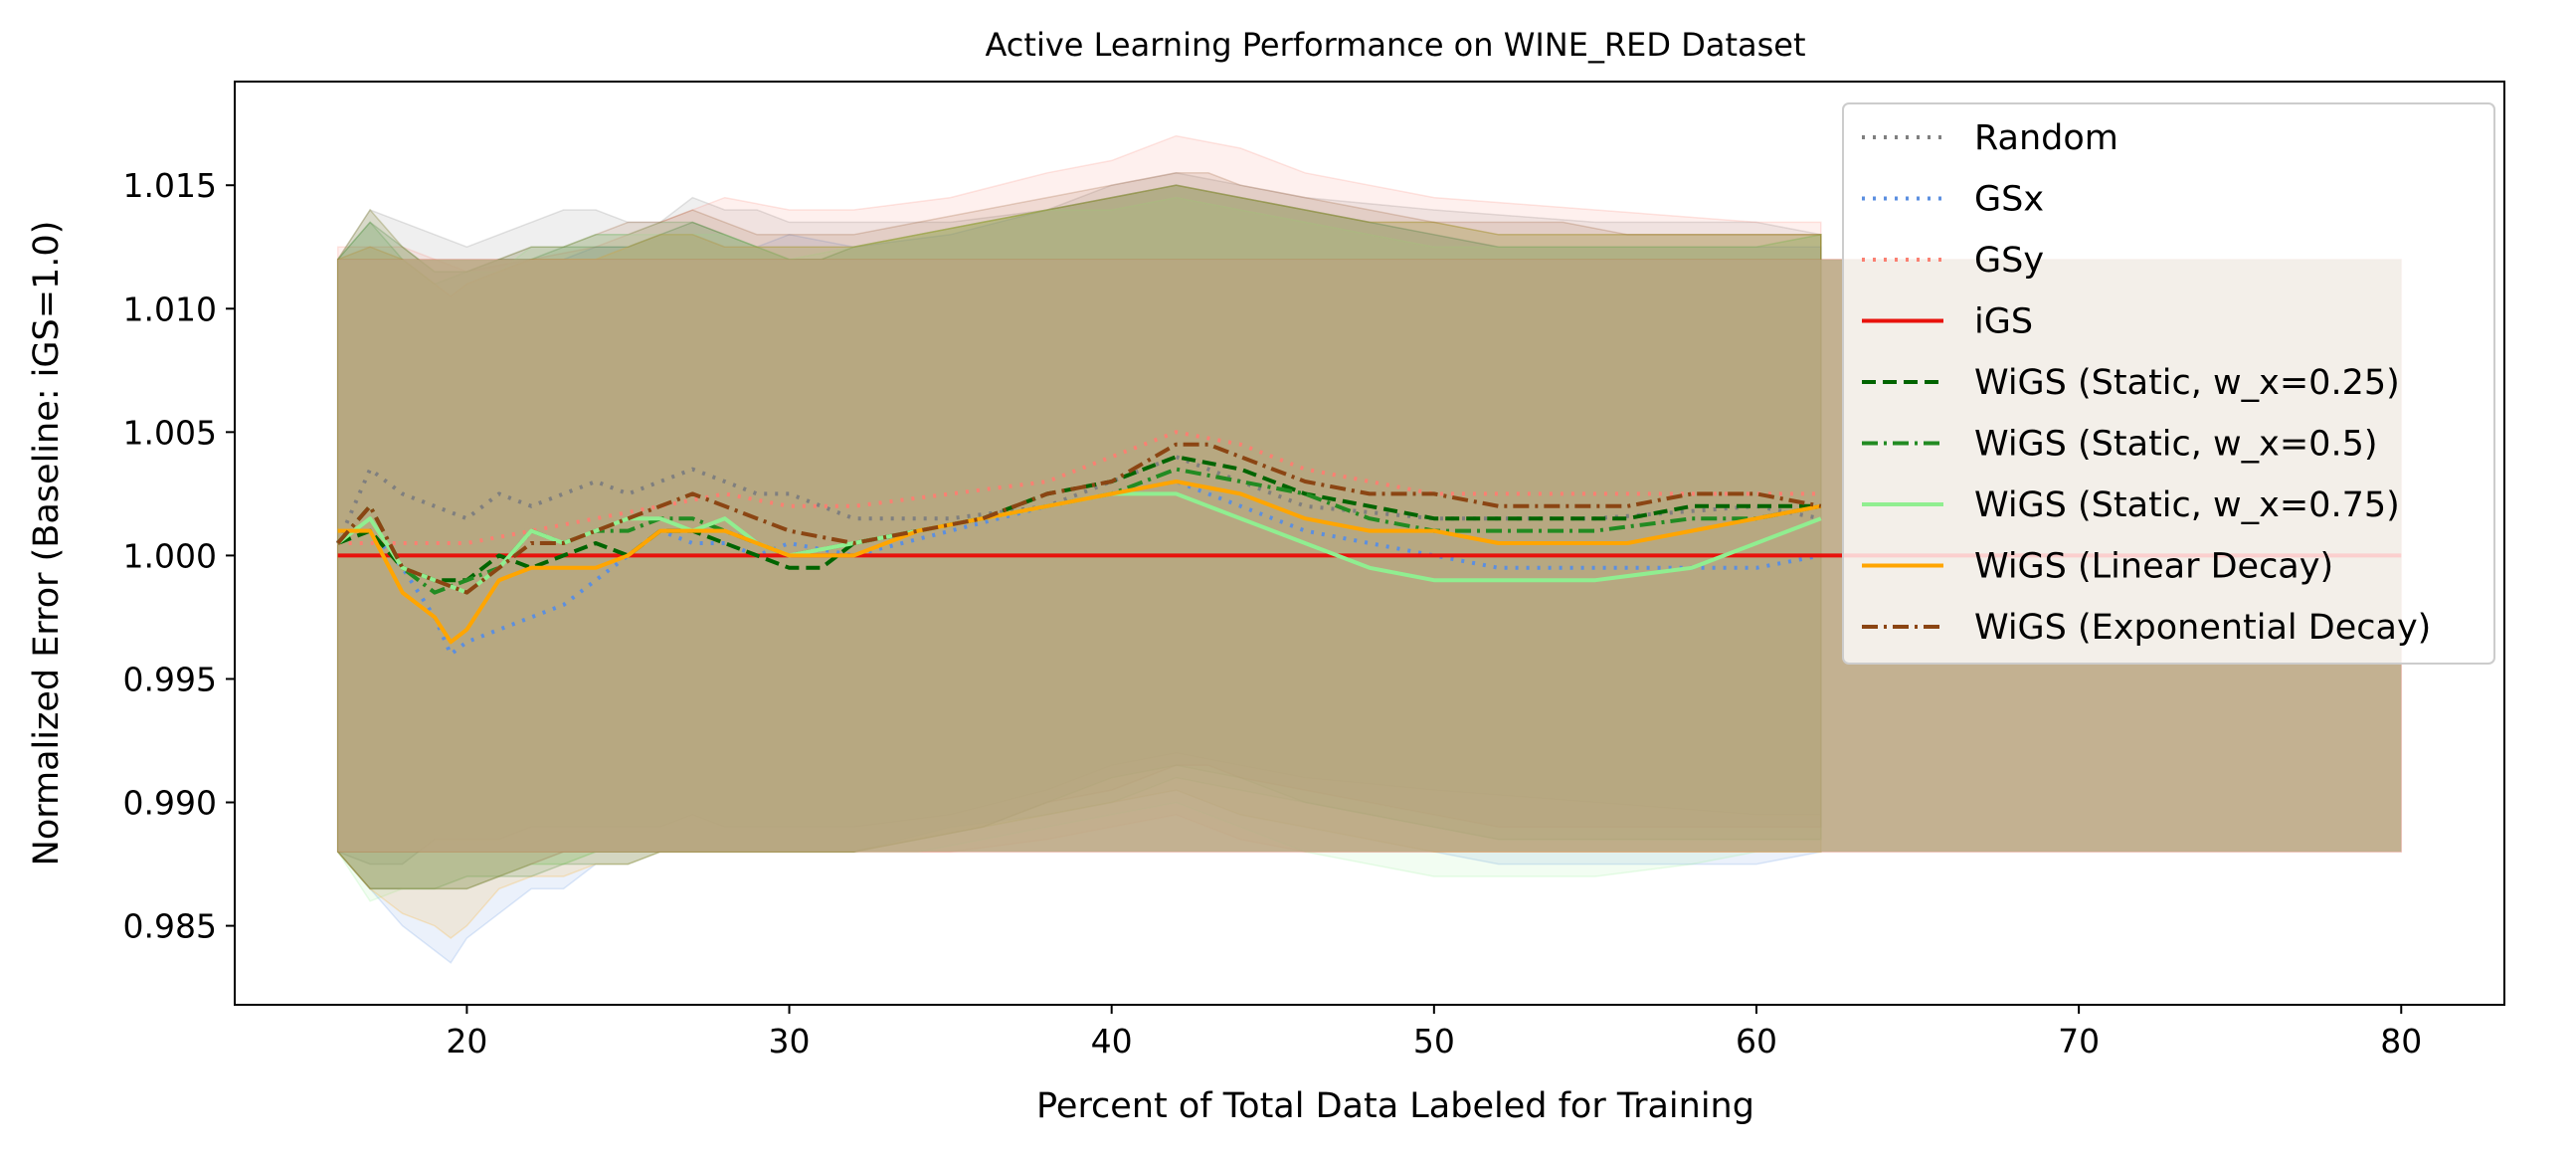 This screenshot has height=1156, width=2576. I want to click on legend-label: WiGS (Static, w_x=0.75), so click(2187, 505).